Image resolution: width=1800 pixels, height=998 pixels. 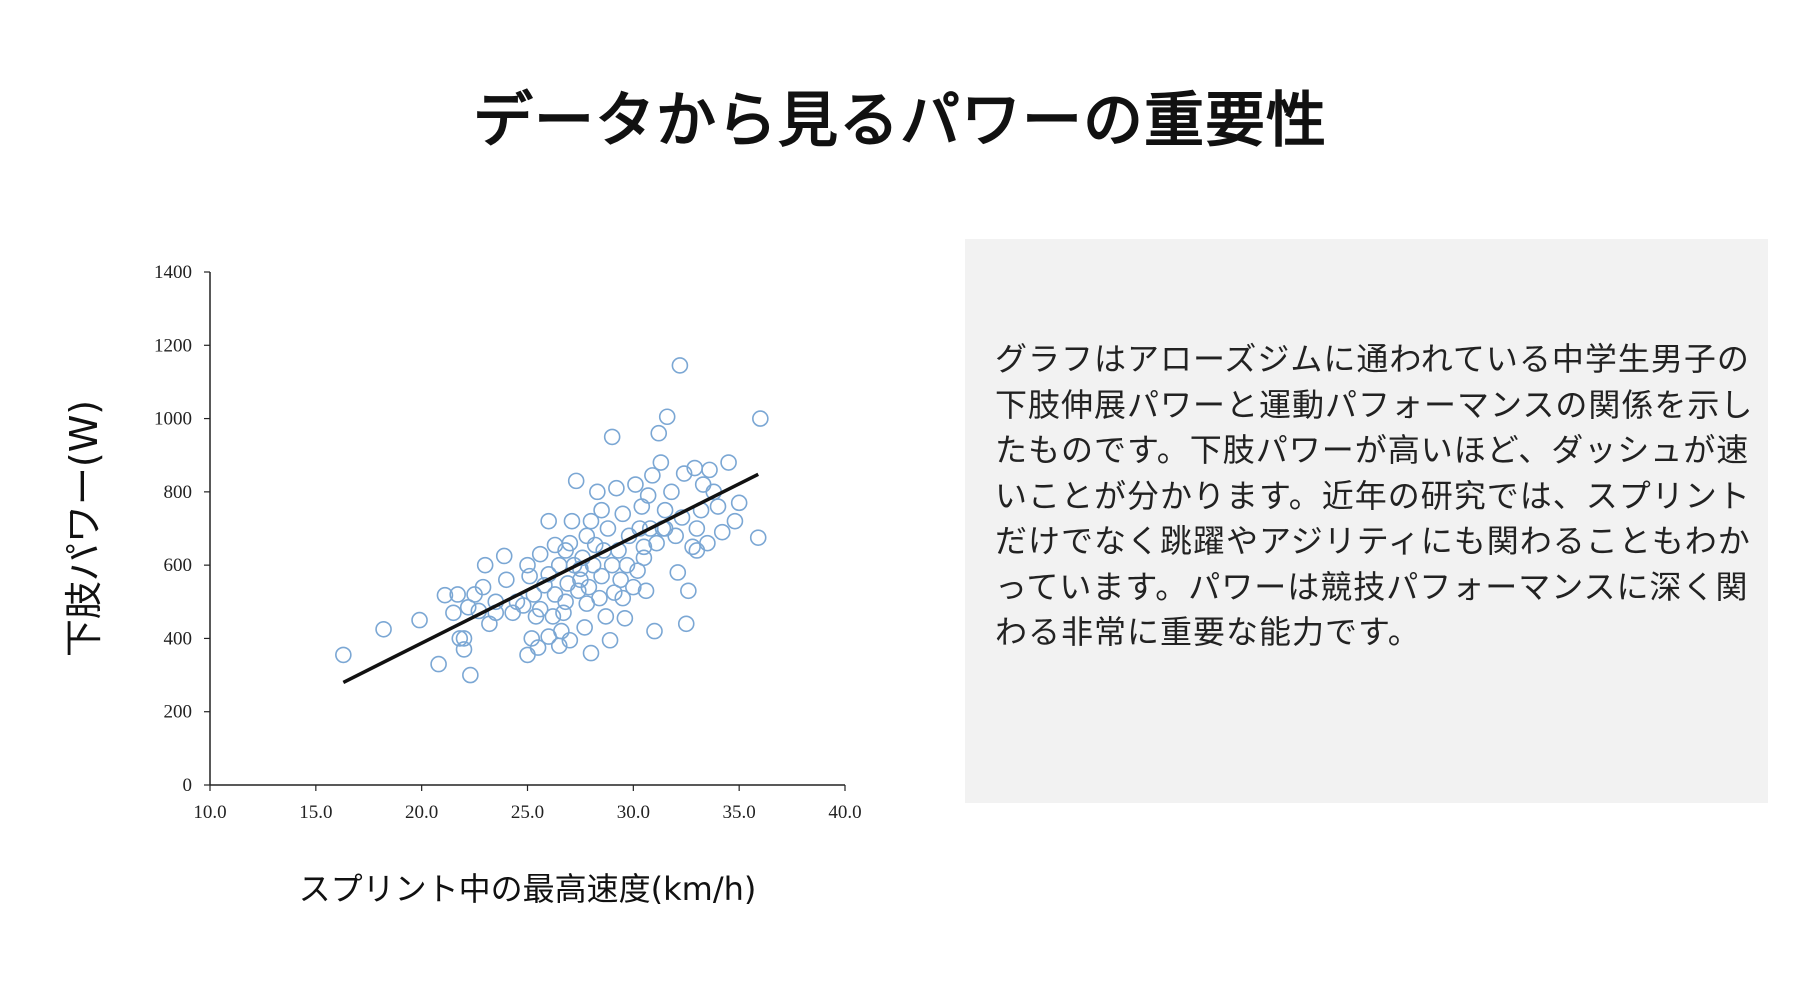 What do you see at coordinates (173, 272) in the screenshot?
I see `y-tick-label: 1400` at bounding box center [173, 272].